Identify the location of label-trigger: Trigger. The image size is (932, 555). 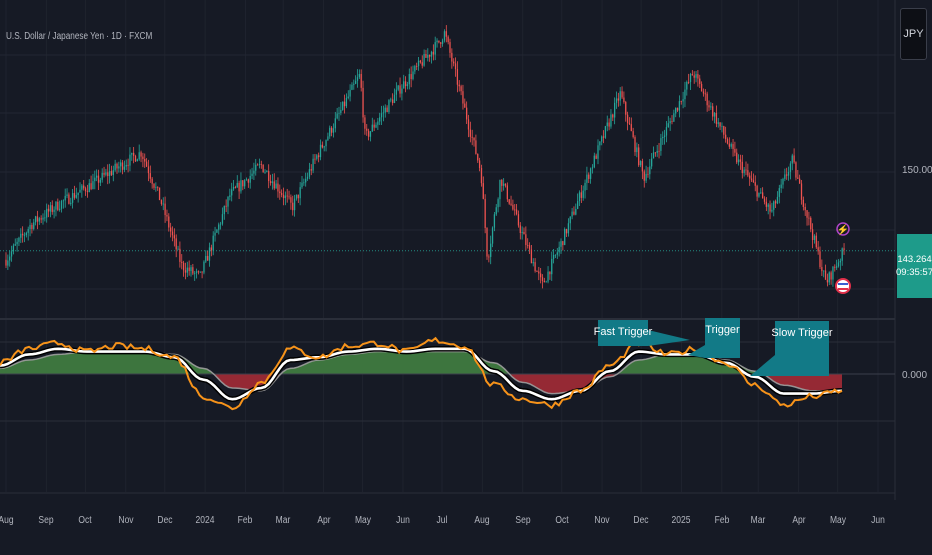
(722, 330).